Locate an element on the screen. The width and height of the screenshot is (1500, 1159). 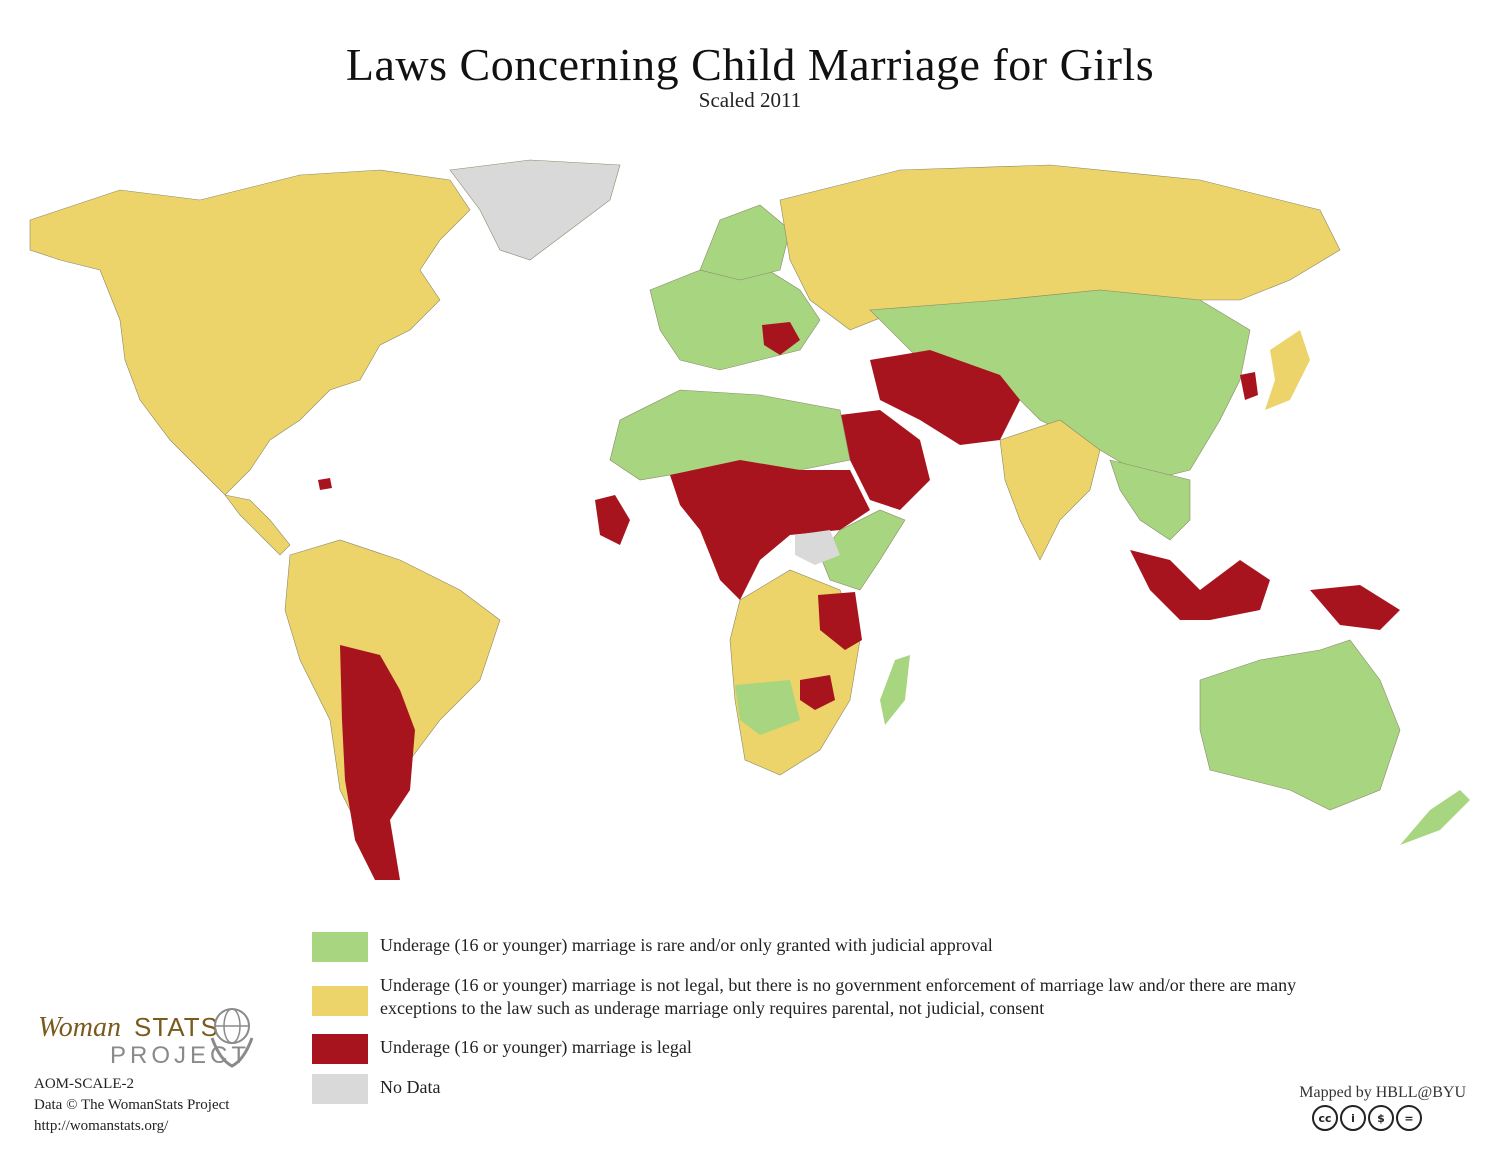
legend-item-gray: No Data is located at coordinates (806, 1089).